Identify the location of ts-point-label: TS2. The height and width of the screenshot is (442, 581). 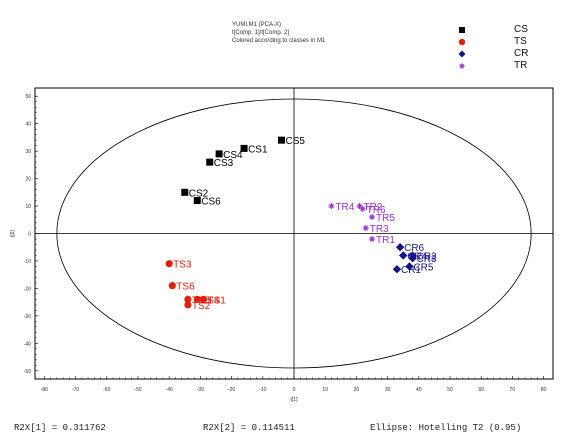
(201, 306).